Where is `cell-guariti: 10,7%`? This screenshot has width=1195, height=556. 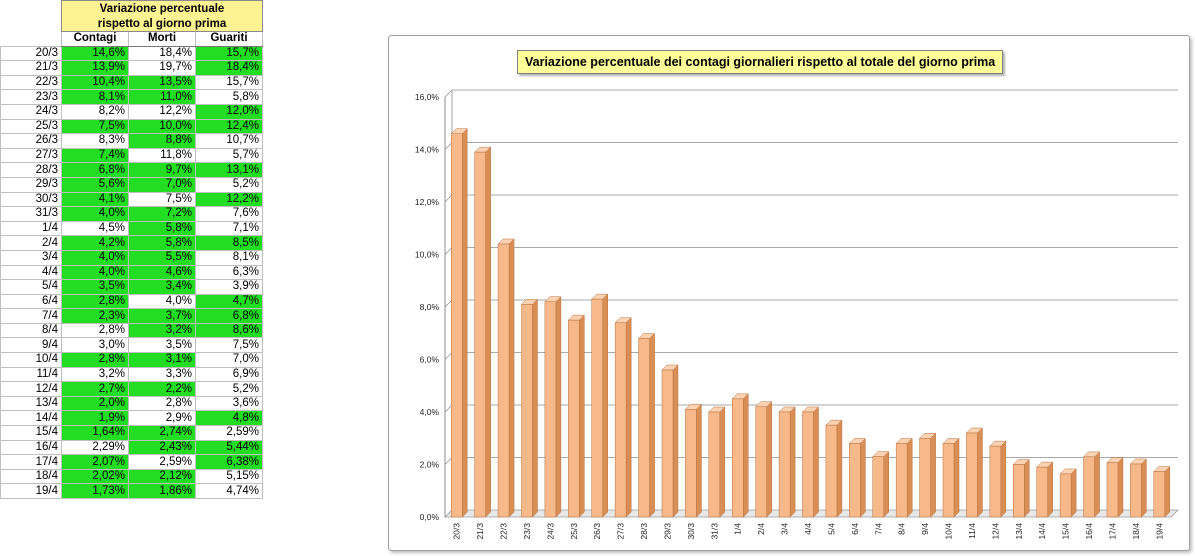 cell-guariti: 10,7% is located at coordinates (229, 141).